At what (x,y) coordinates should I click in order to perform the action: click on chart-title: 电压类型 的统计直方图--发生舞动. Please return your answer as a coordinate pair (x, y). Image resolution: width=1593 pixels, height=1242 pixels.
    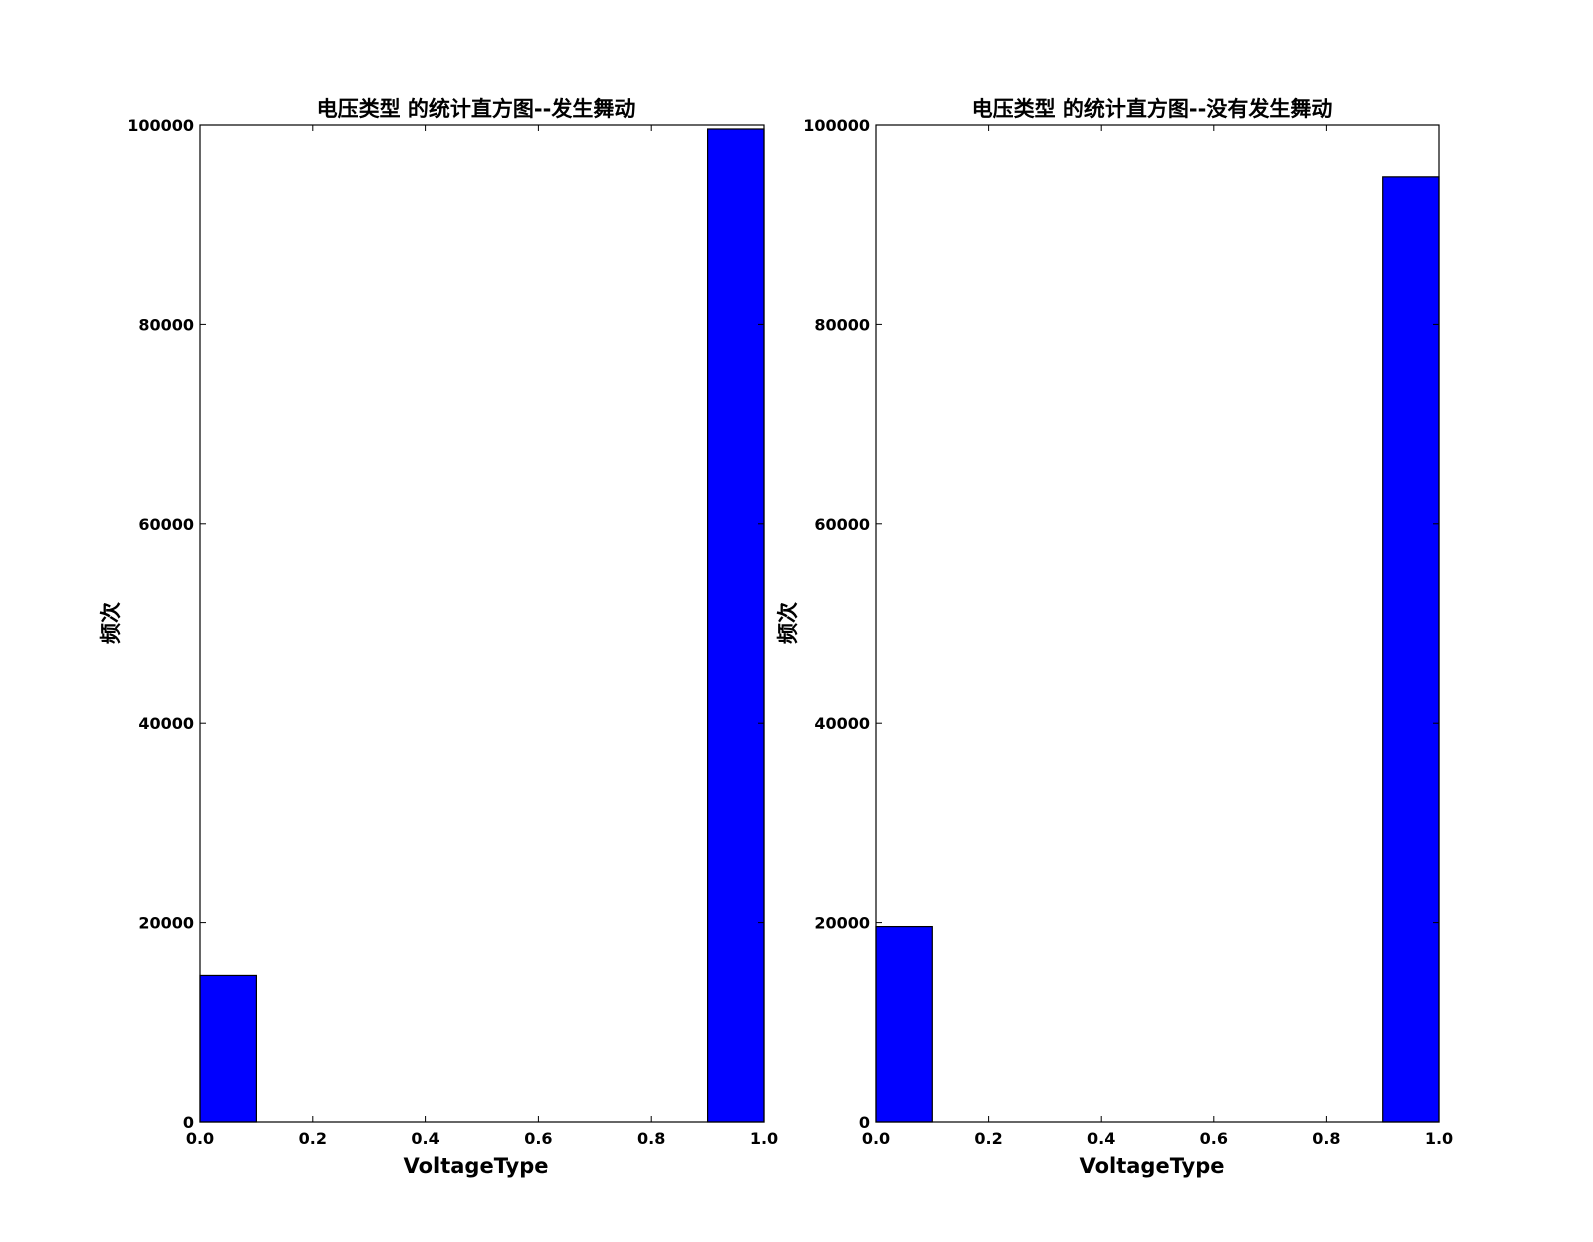
    Looking at the image, I should click on (476, 109).